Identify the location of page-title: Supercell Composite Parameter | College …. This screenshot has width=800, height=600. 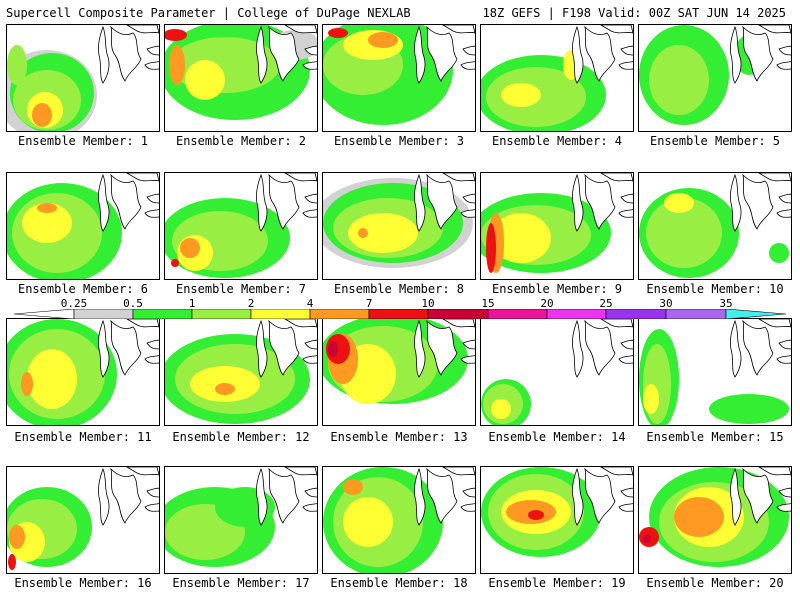
(208, 13).